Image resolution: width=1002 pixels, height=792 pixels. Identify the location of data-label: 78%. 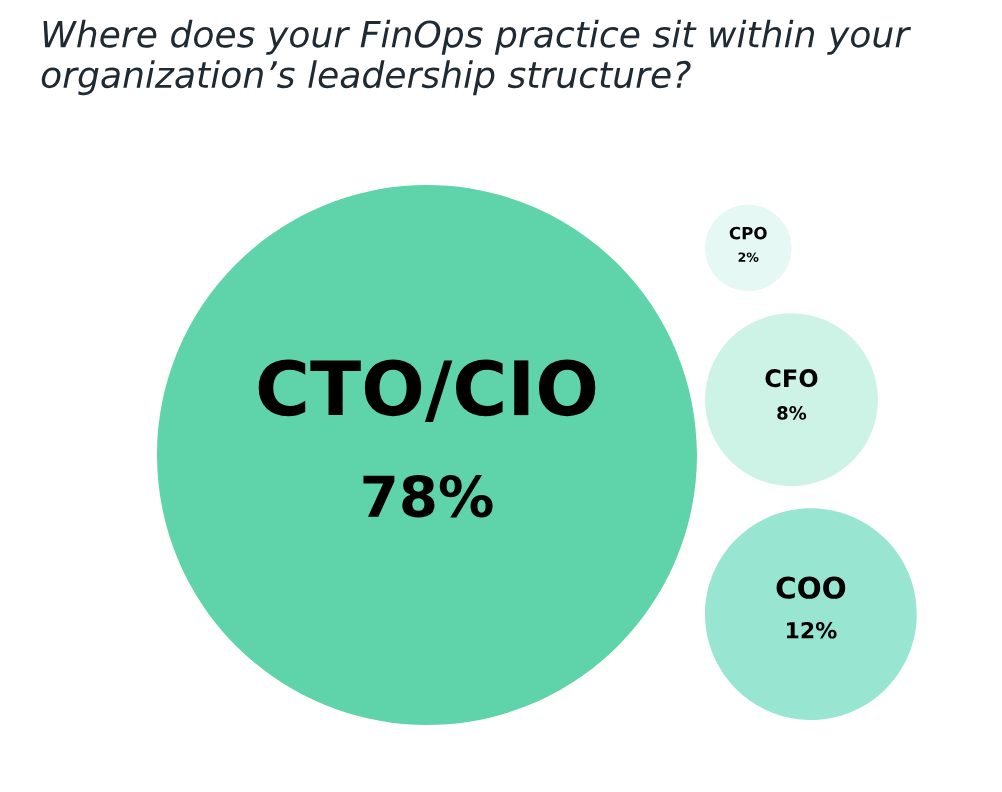
(428, 496).